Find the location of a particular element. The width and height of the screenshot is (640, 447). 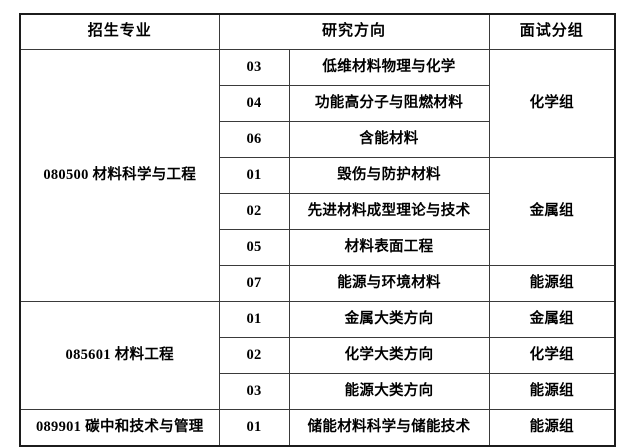

table-row: 05 材料表面工程 is located at coordinates (317, 247).